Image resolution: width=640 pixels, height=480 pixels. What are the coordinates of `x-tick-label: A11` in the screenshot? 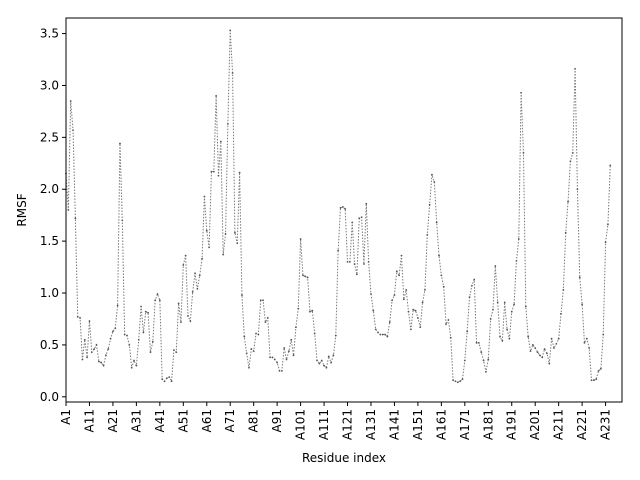 It's located at (89, 420).